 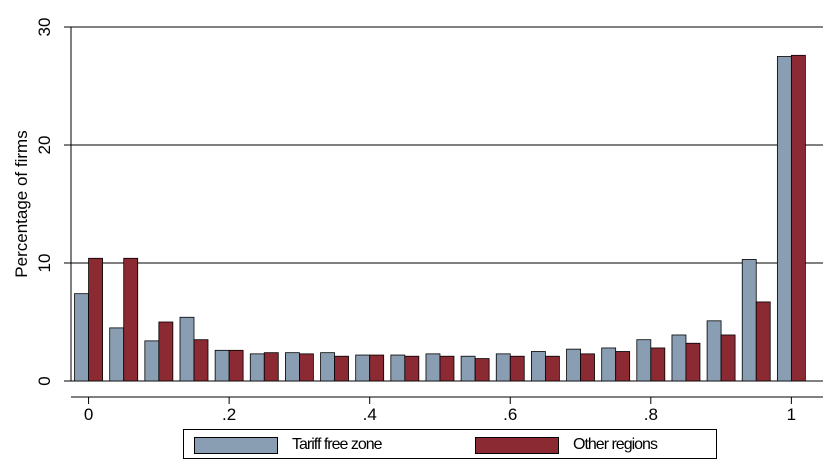 What do you see at coordinates (337, 444) in the screenshot?
I see `legend-label-tariff-free-zone: Tariff free zone` at bounding box center [337, 444].